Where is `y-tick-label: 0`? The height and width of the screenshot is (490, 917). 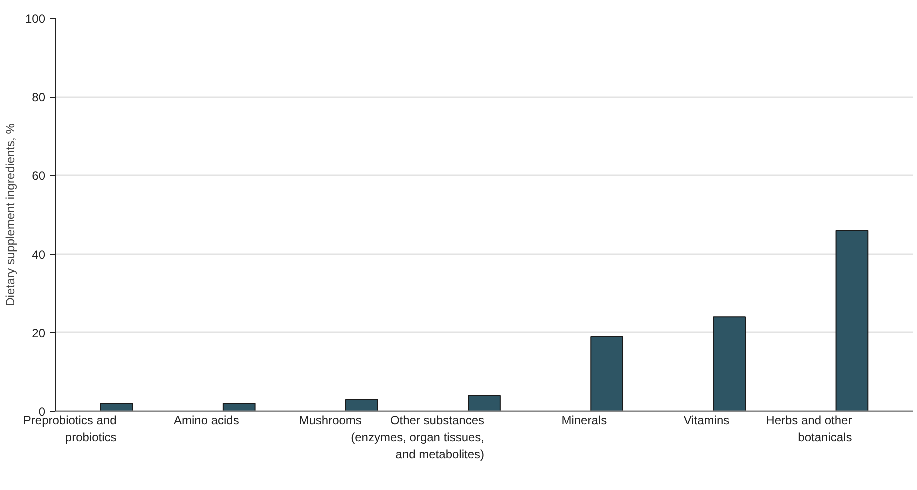 y-tick-label: 0 is located at coordinates (42, 412).